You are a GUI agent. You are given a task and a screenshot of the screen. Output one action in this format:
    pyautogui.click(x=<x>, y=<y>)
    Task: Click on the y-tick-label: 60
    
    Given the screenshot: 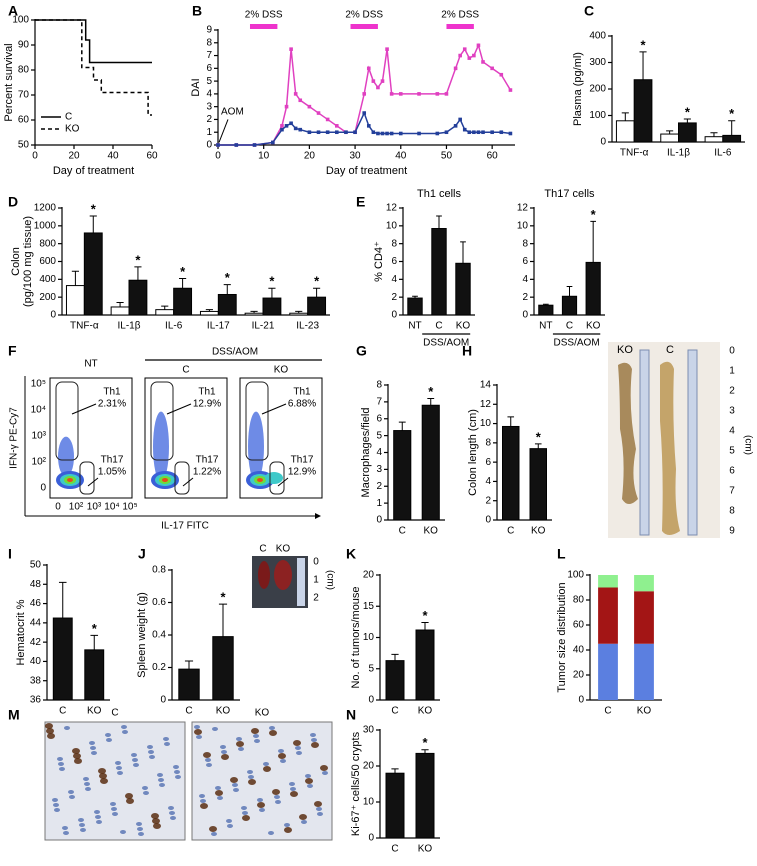 What is the action you would take?
    pyautogui.click(x=24, y=120)
    